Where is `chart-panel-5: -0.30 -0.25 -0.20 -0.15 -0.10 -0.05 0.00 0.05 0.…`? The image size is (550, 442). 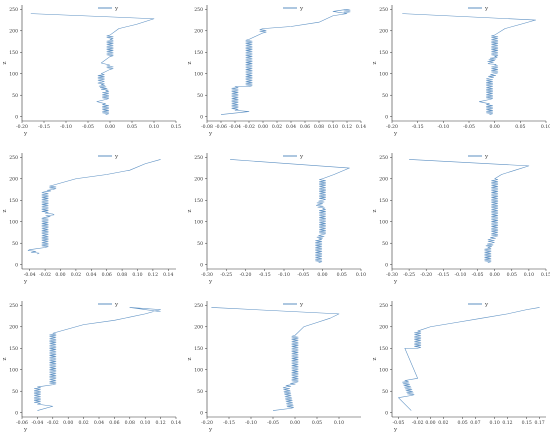
chart-panel-5: -0.30 -0.25 -0.20 -0.15 -0.10 -0.05 0.00 0.05 0.… is located at coordinates (275, 220).